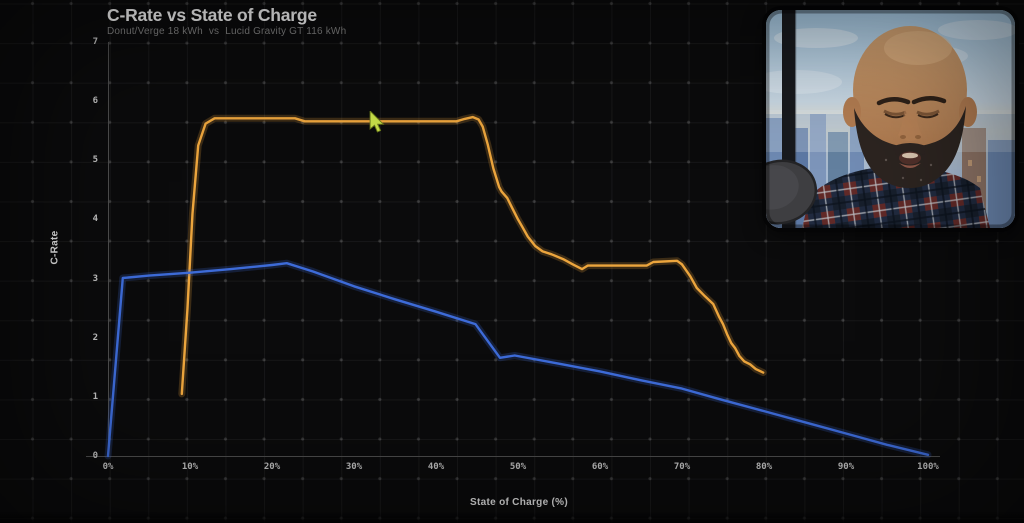 The image size is (1024, 523). I want to click on right-eye, so click(928, 116).